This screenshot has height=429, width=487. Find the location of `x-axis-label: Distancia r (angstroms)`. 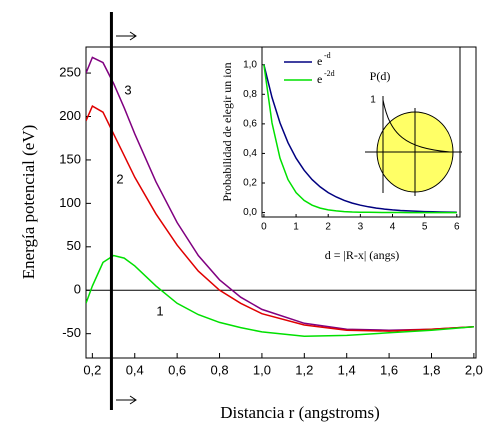

x-axis-label: Distancia r (angstroms) is located at coordinates (300, 412).